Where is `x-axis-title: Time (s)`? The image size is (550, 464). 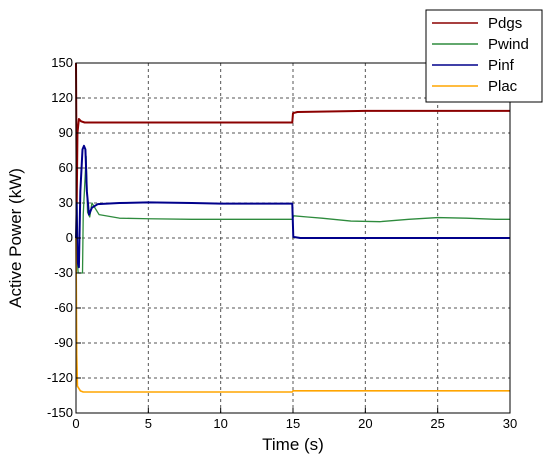 x-axis-title: Time (s) is located at coordinates (293, 444).